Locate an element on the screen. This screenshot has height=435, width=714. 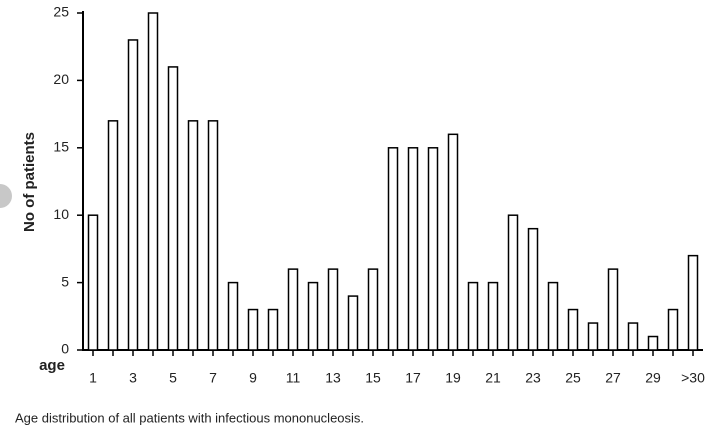
side-handle is located at coordinates (6, 196).